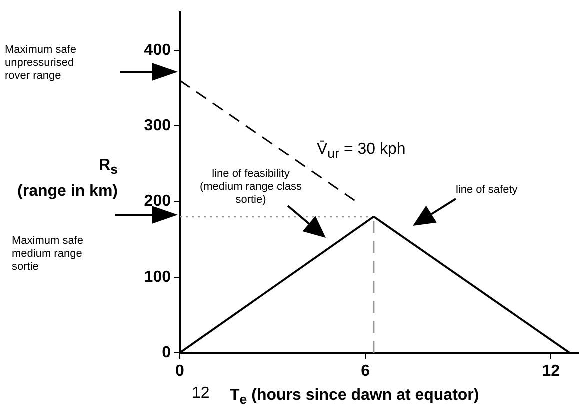  I want to click on text: Maximum safe medium range sortie, so click(48, 254).